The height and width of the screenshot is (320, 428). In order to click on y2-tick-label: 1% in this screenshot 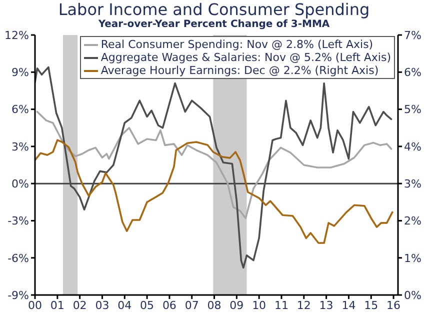, I will do `click(413, 258)`.